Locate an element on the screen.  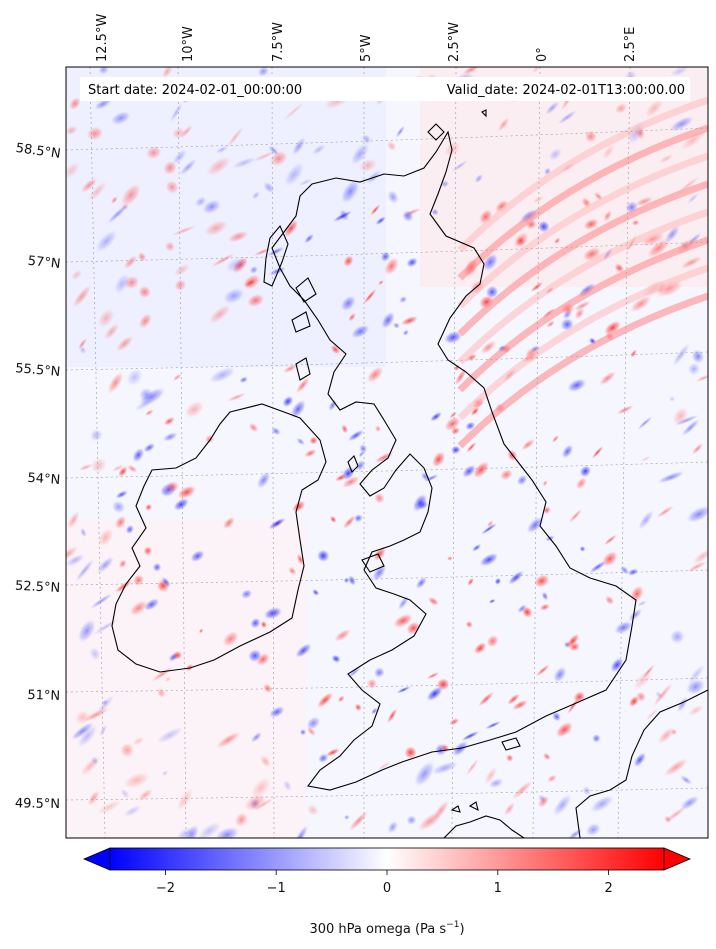
colorbar-gradient is located at coordinates (387, 859).